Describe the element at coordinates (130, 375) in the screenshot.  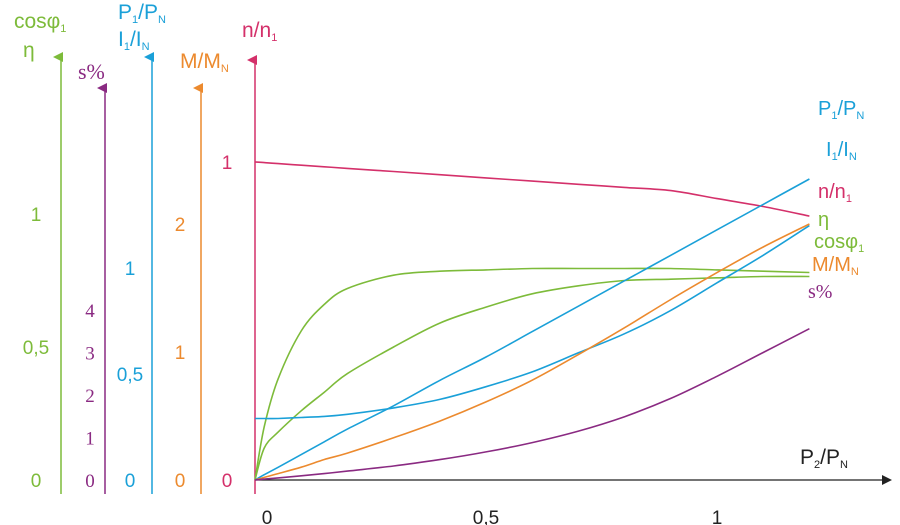
I see `p-i-tick-label: 0,5` at that location.